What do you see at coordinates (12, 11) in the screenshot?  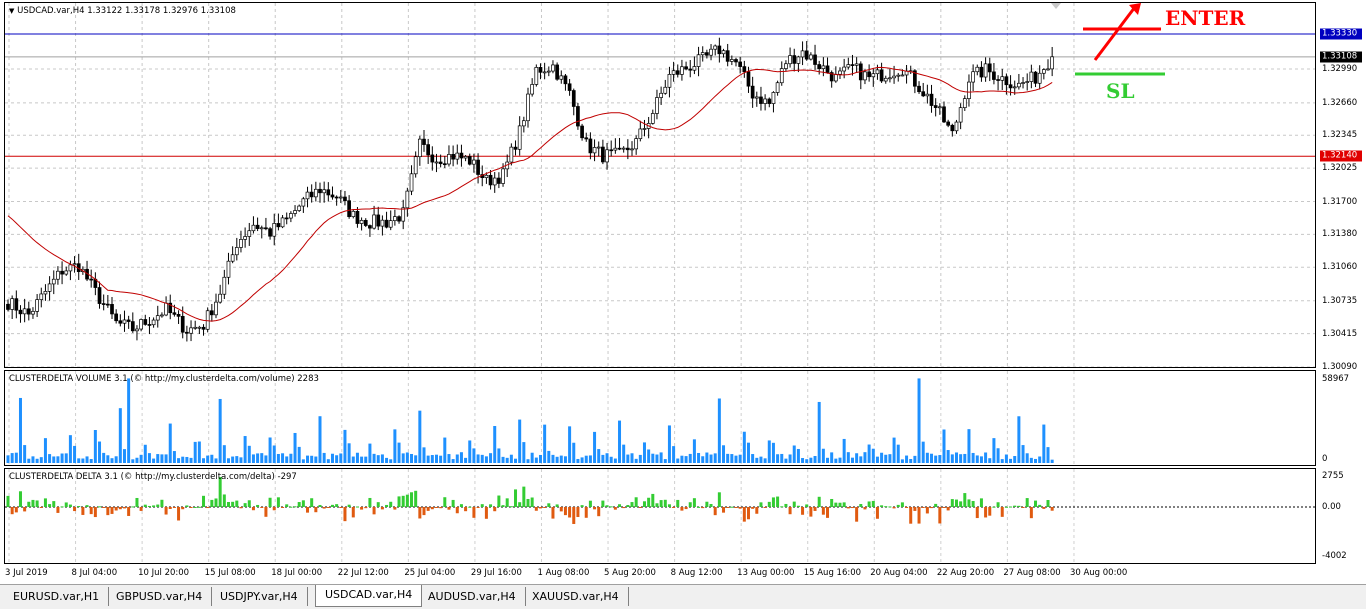 I see `dropdown-arrow-icon: ▼` at bounding box center [12, 11].